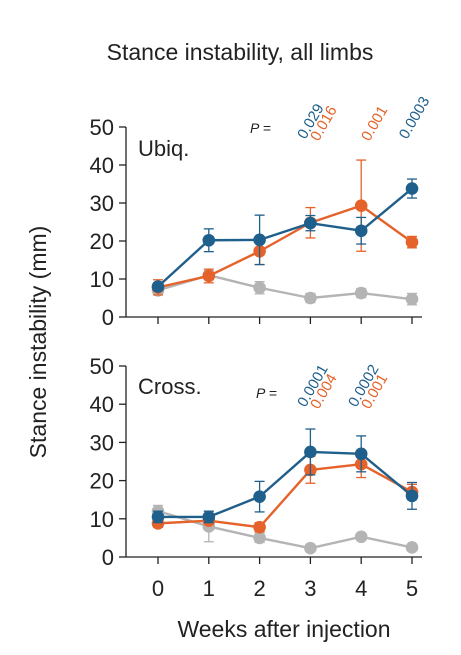  What do you see at coordinates (285, 588) in the screenshot?
I see `x-tick-labels: 0 1 2 3 4 5` at bounding box center [285, 588].